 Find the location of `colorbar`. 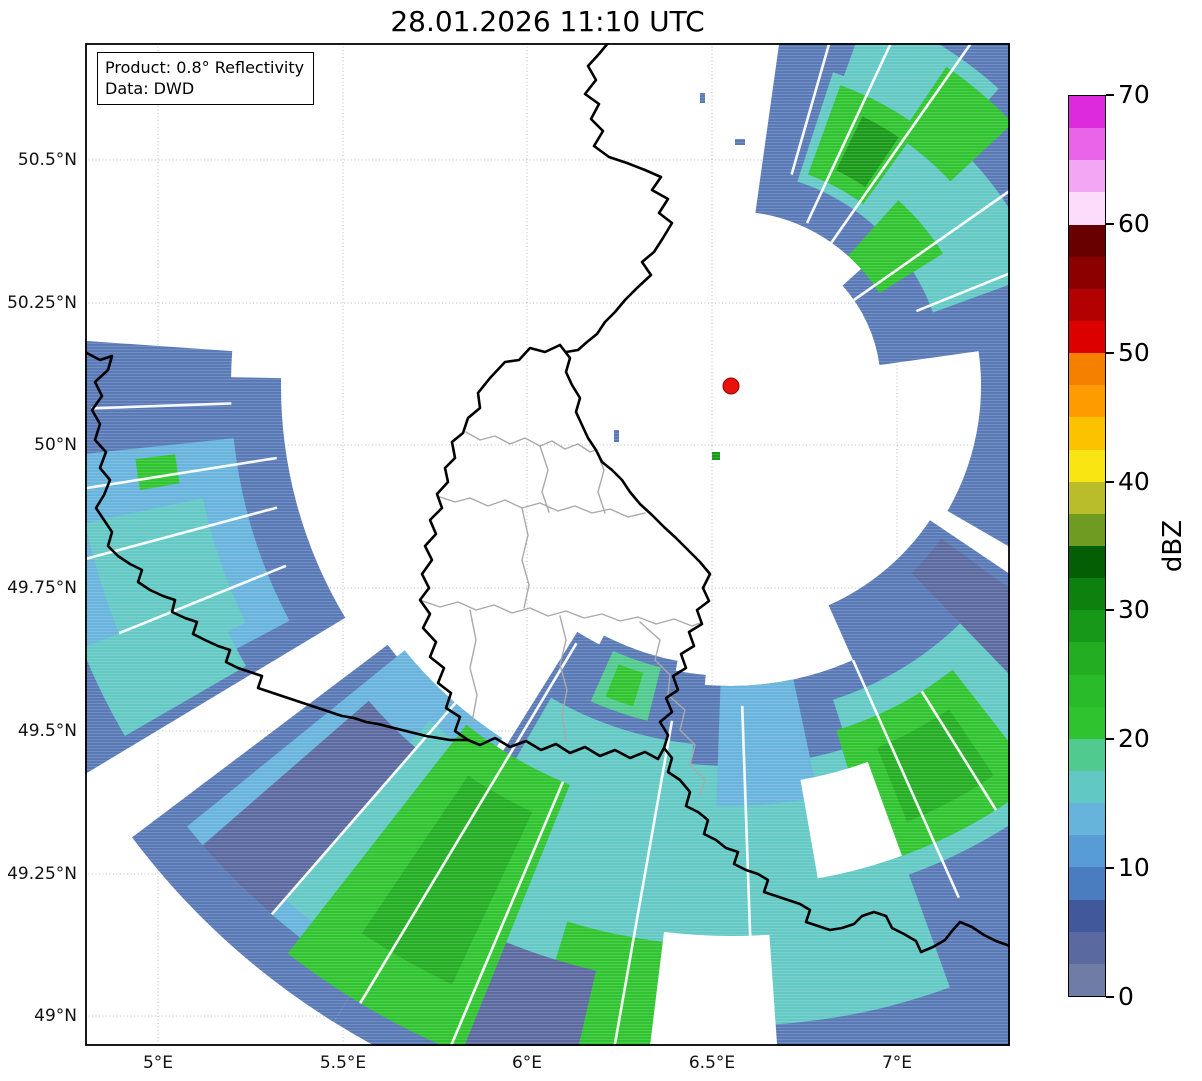

colorbar is located at coordinates (1087, 546).